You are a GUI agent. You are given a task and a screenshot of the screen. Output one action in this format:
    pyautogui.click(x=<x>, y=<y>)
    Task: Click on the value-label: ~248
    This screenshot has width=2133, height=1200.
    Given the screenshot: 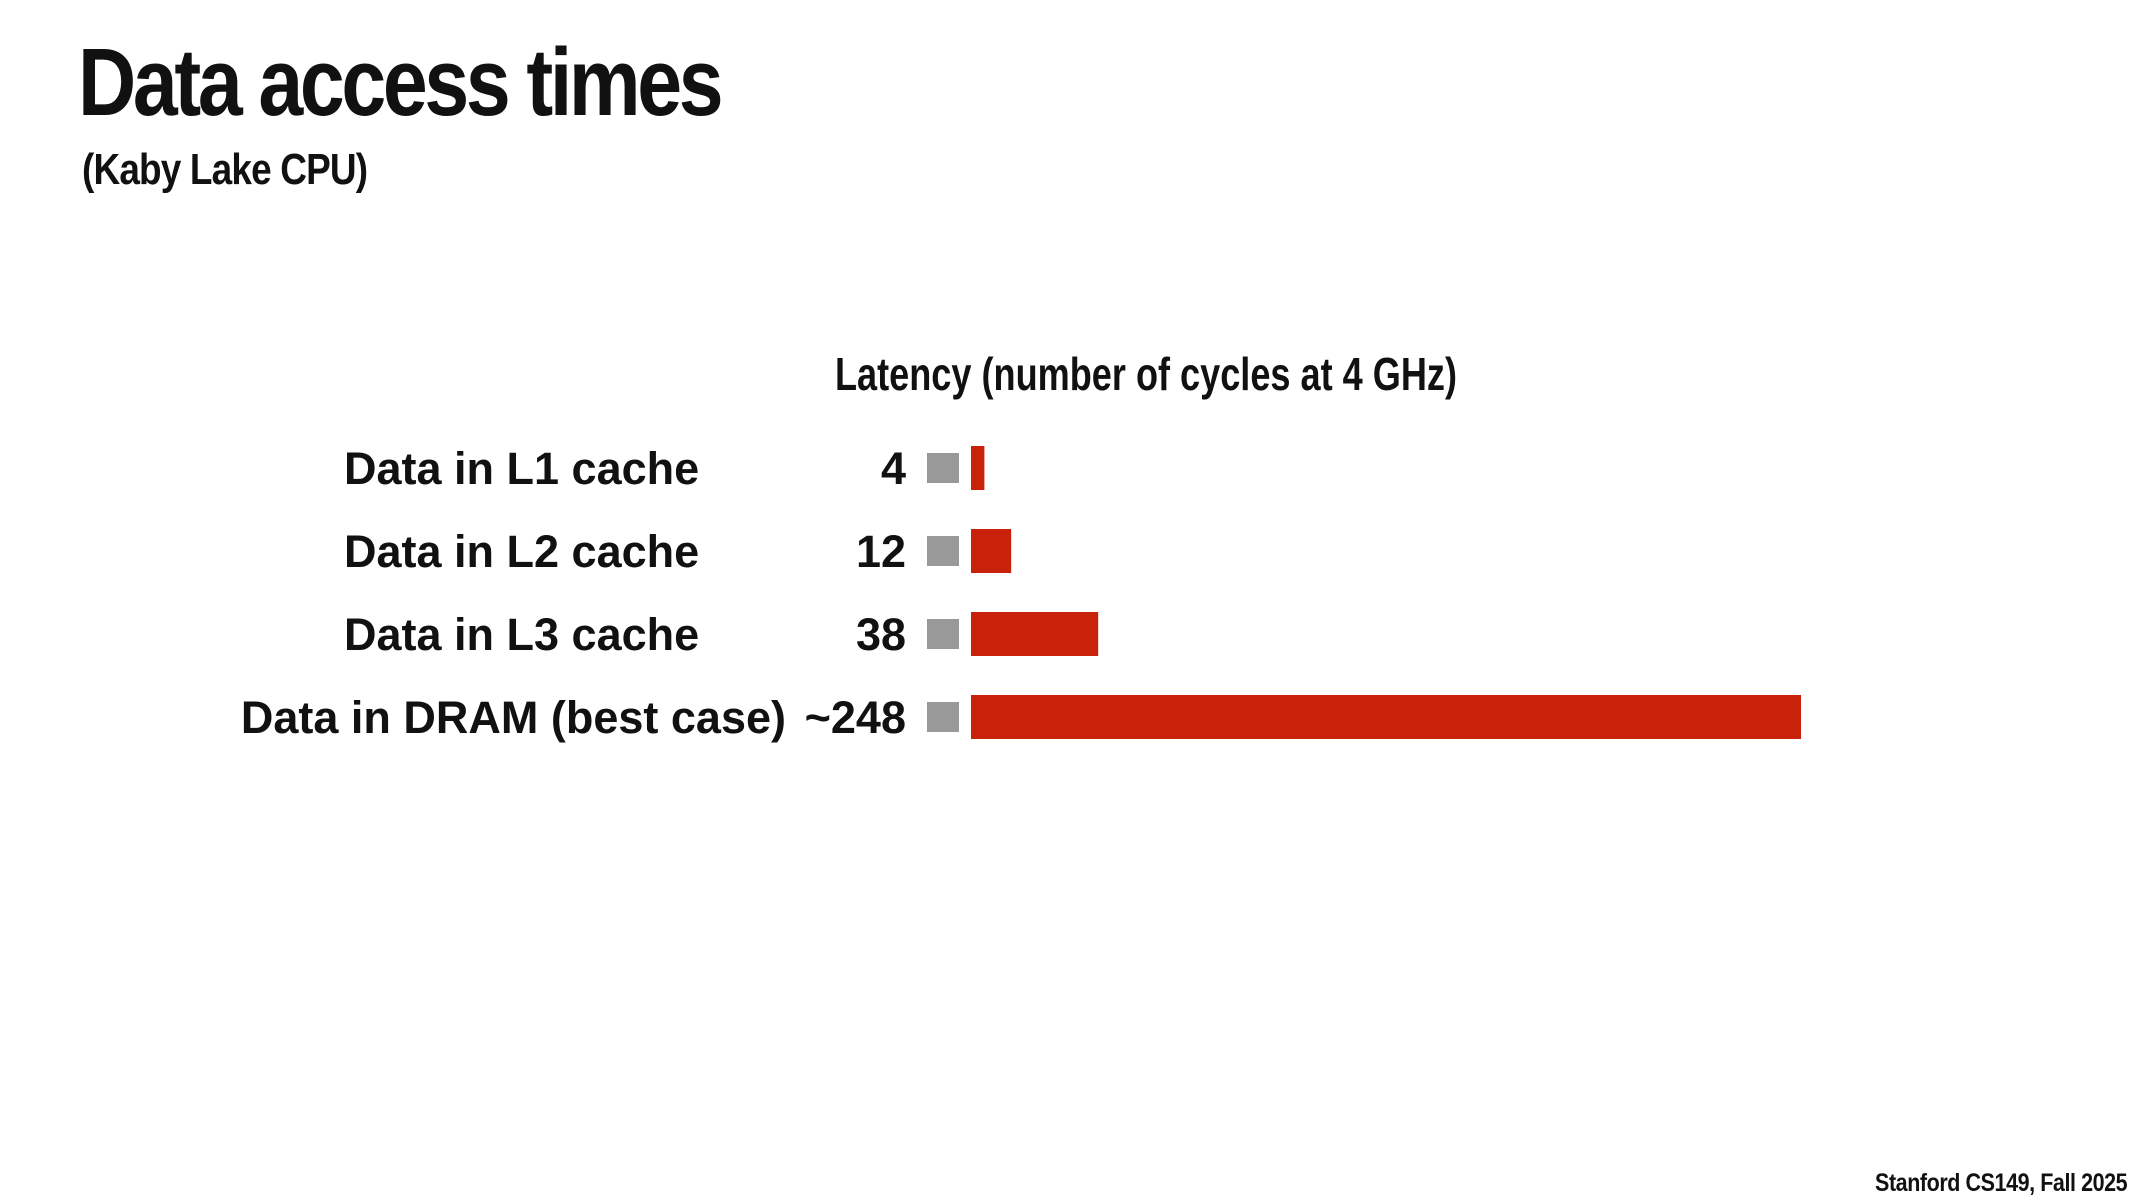 What is the action you would take?
    pyautogui.click(x=855, y=717)
    